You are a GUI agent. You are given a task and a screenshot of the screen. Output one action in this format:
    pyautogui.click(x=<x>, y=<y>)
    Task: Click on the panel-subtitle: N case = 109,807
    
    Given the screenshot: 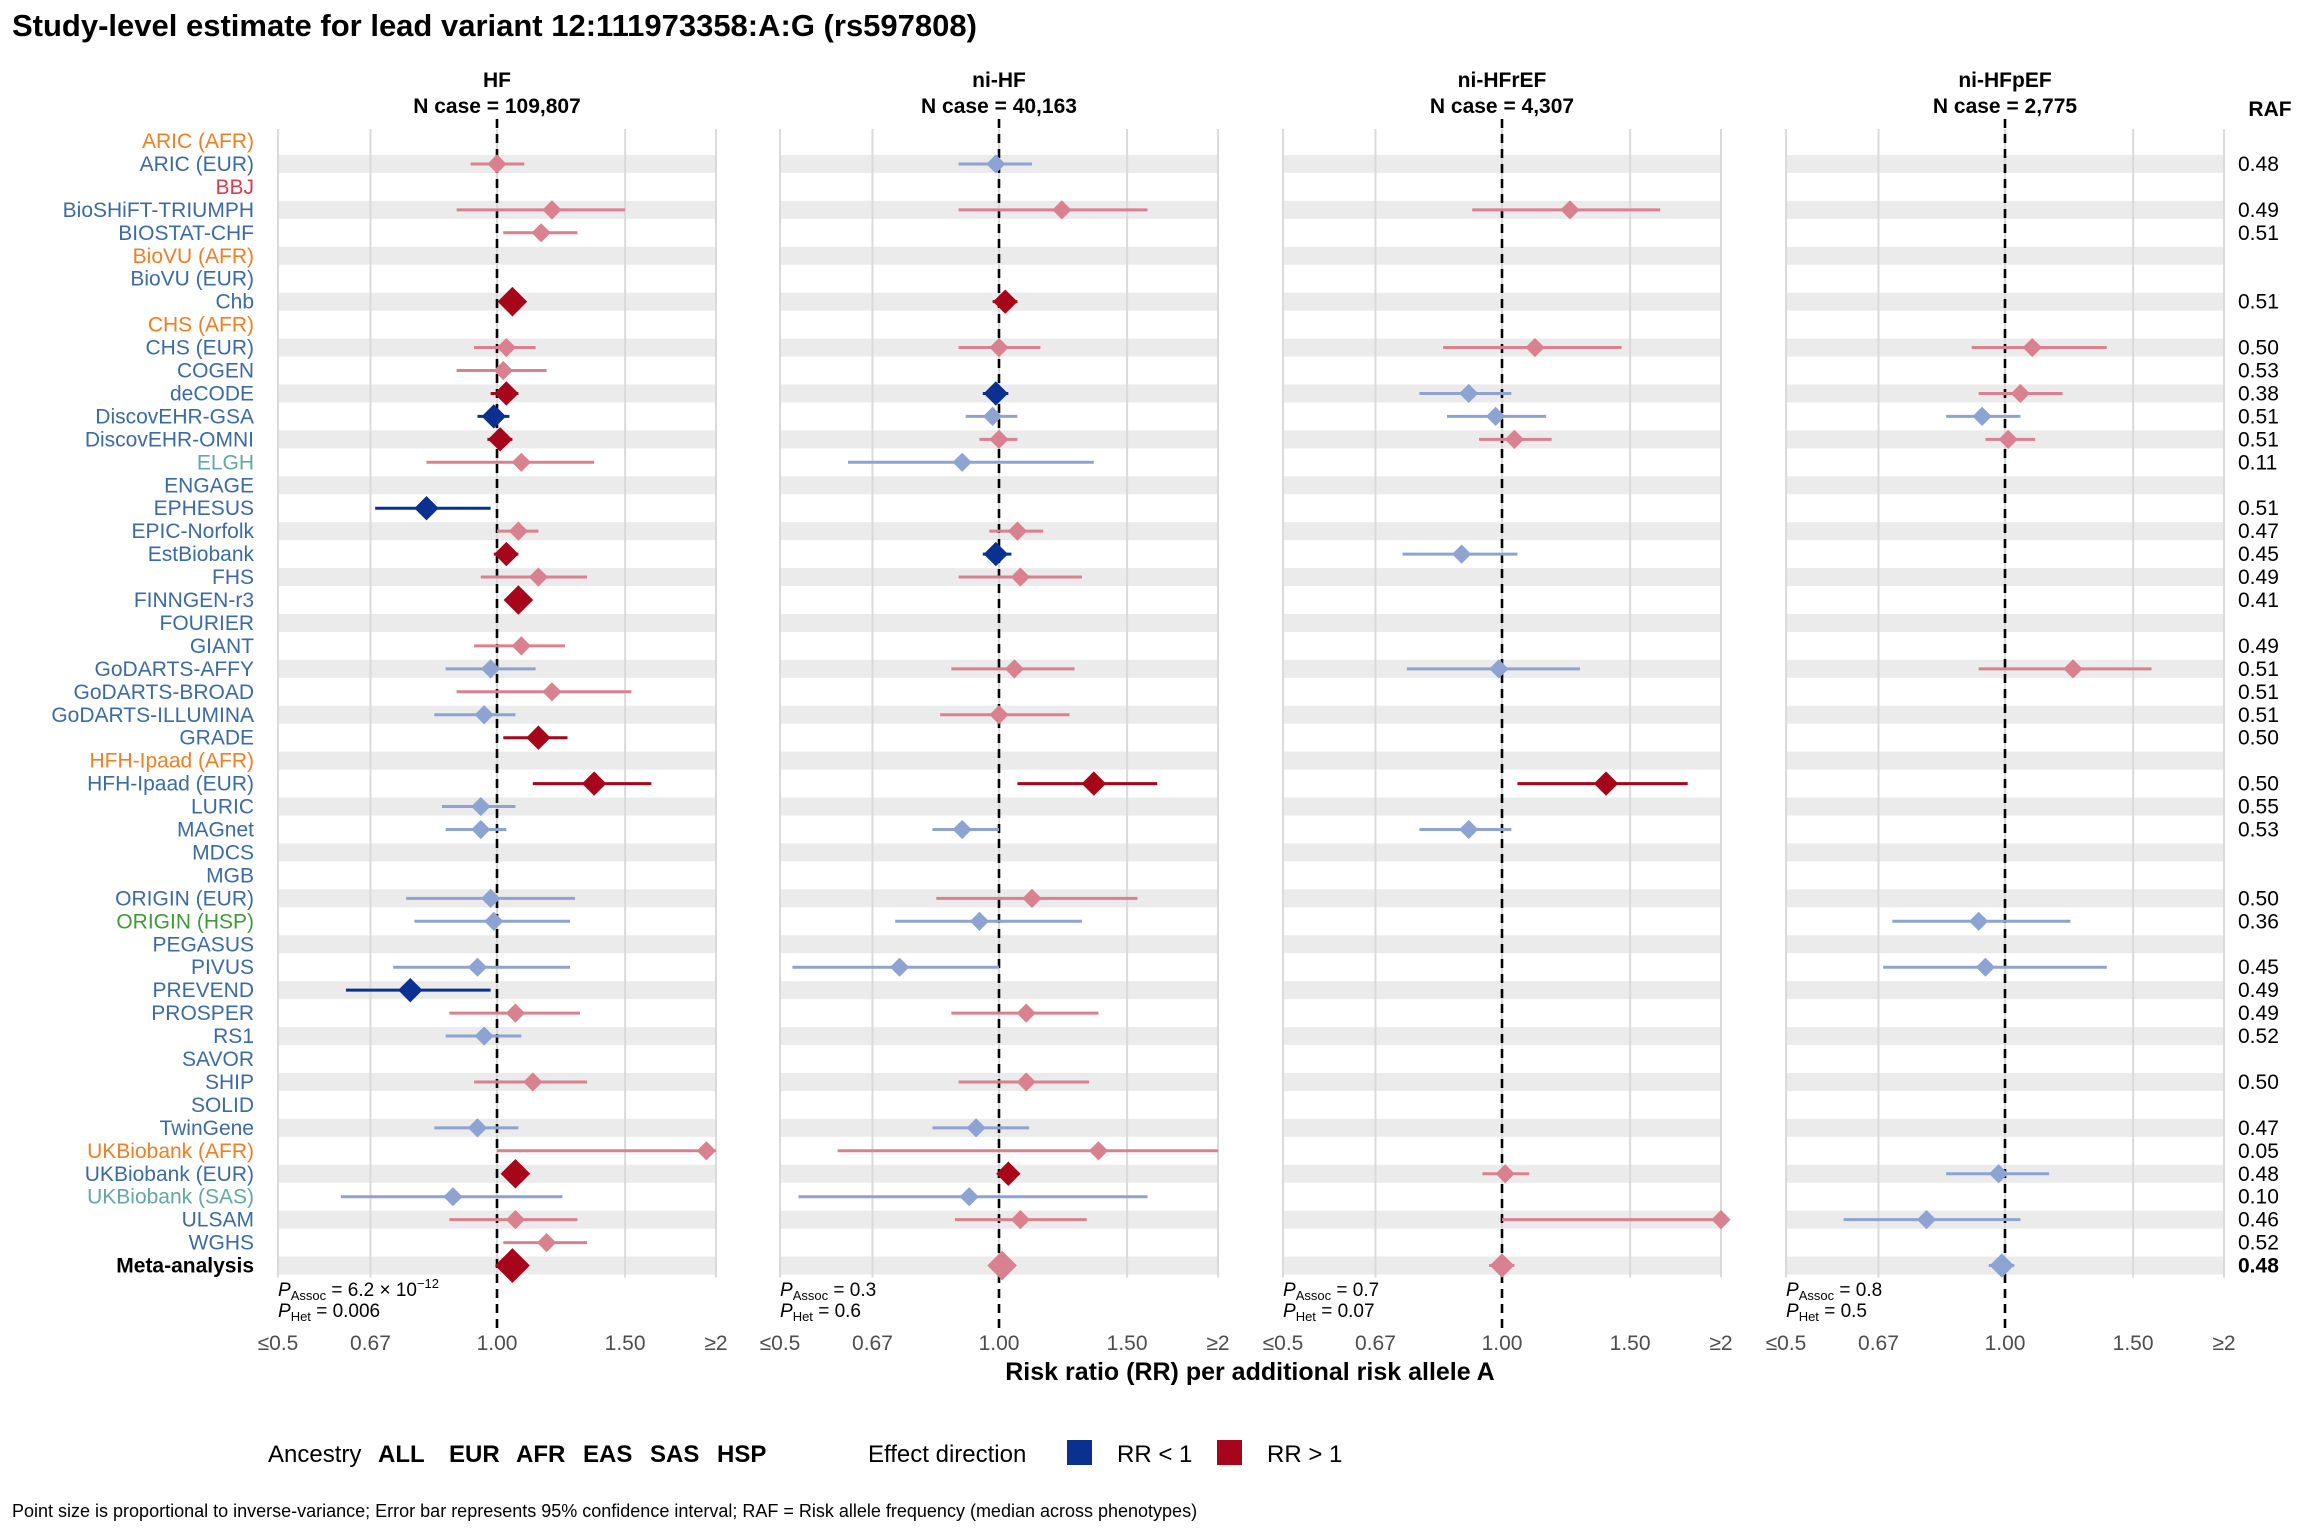 What is the action you would take?
    pyautogui.click(x=497, y=106)
    